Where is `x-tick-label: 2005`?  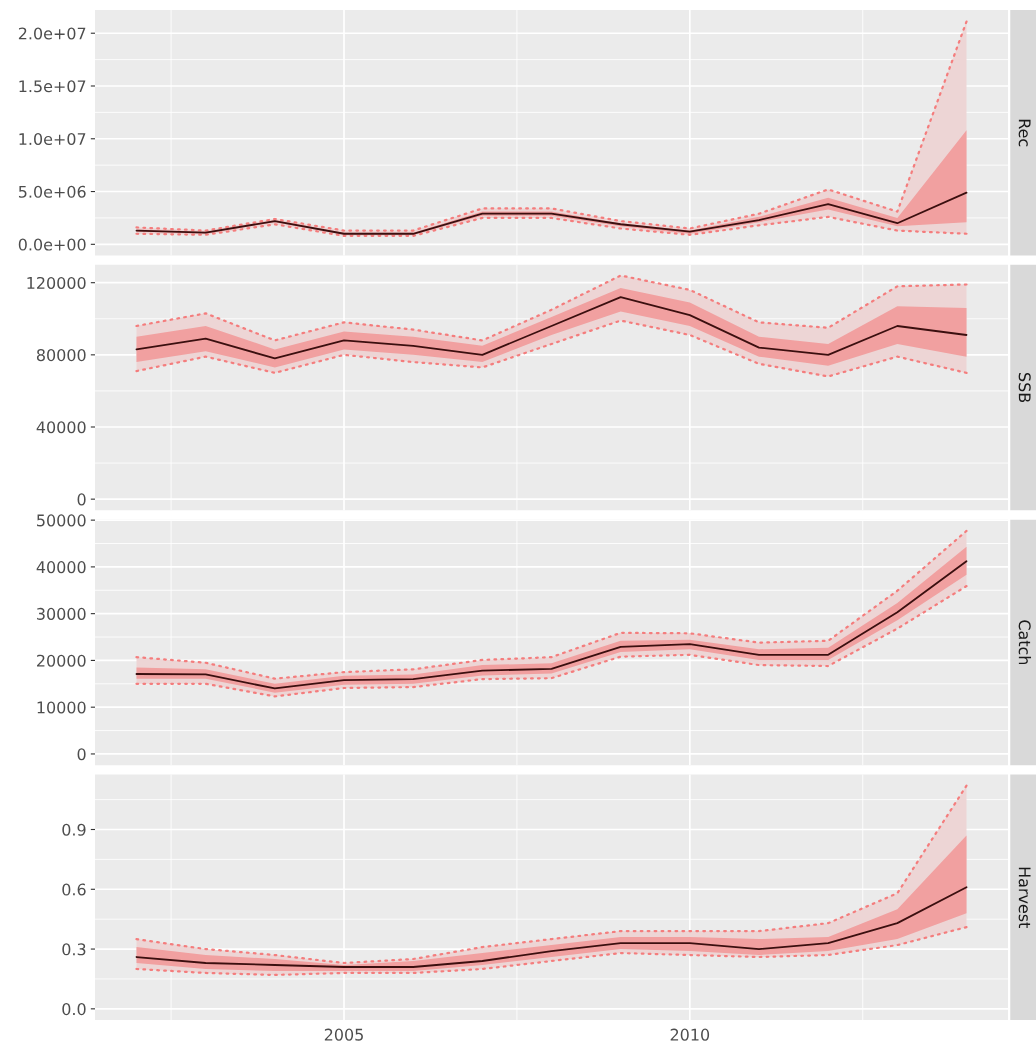 x-tick-label: 2005 is located at coordinates (343, 1034).